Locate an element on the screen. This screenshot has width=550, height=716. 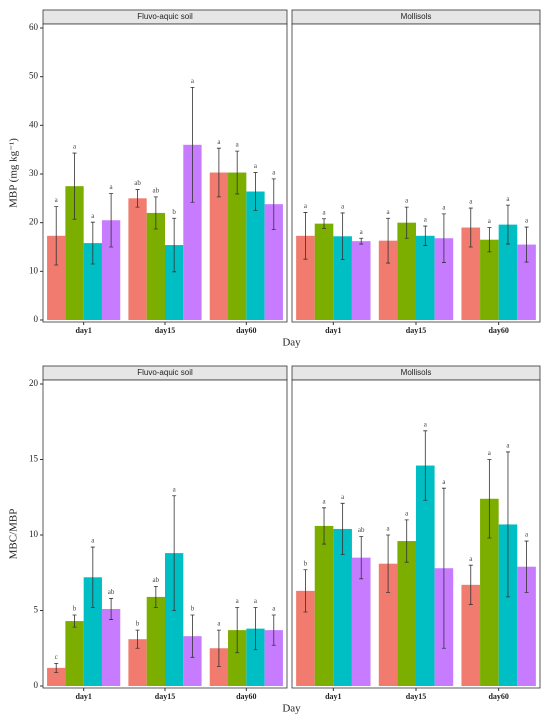
y-tick-label: 5 is located at coordinates (36, 610).